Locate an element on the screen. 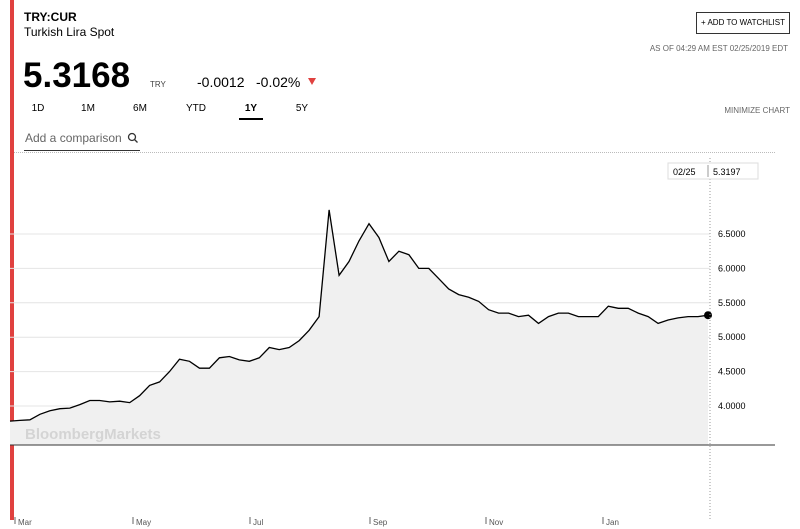  input-underline is located at coordinates (82, 150).